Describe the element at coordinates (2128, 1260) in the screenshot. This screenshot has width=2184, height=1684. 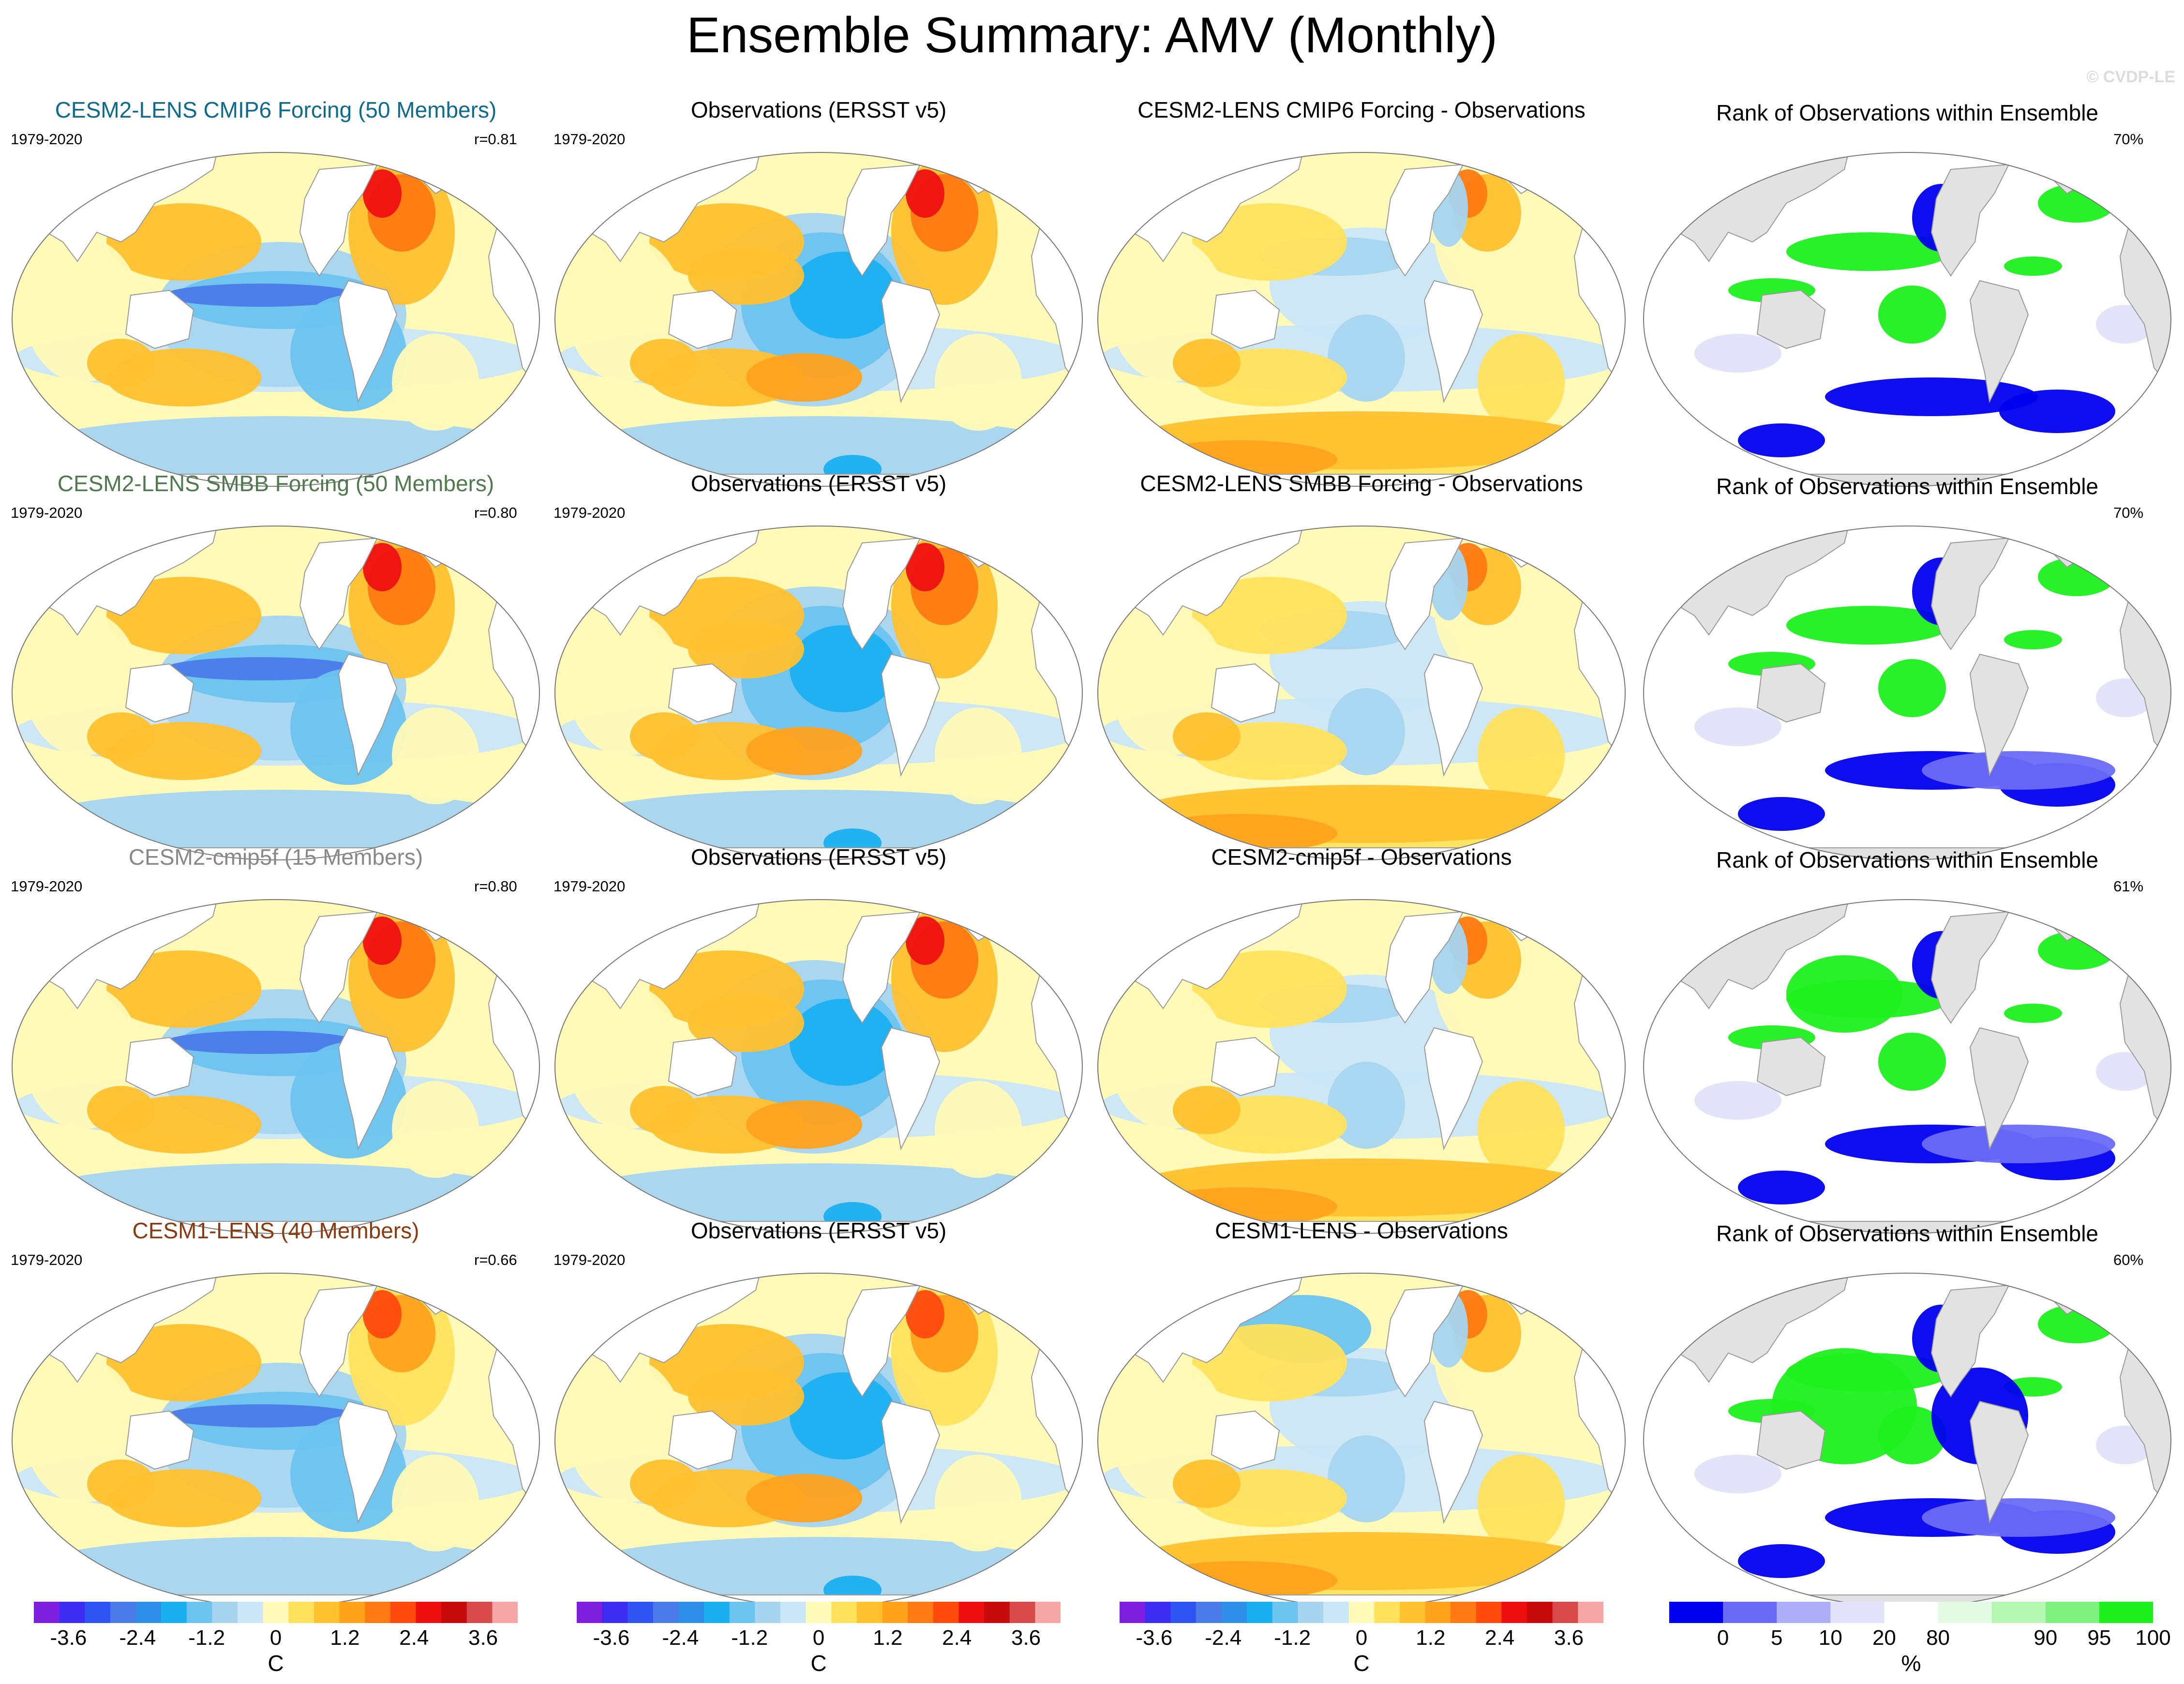
I see `rank-percent-label: 60%` at that location.